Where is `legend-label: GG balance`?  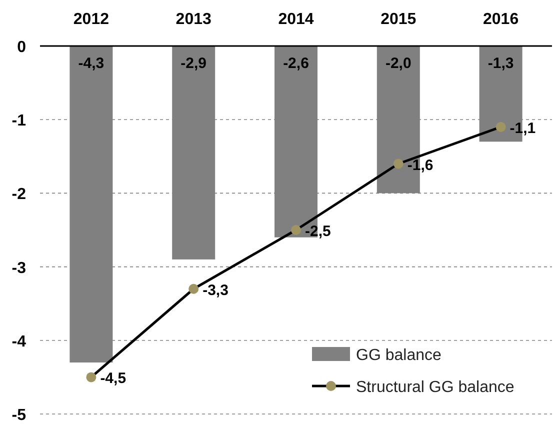 legend-label: GG balance is located at coordinates (399, 355).